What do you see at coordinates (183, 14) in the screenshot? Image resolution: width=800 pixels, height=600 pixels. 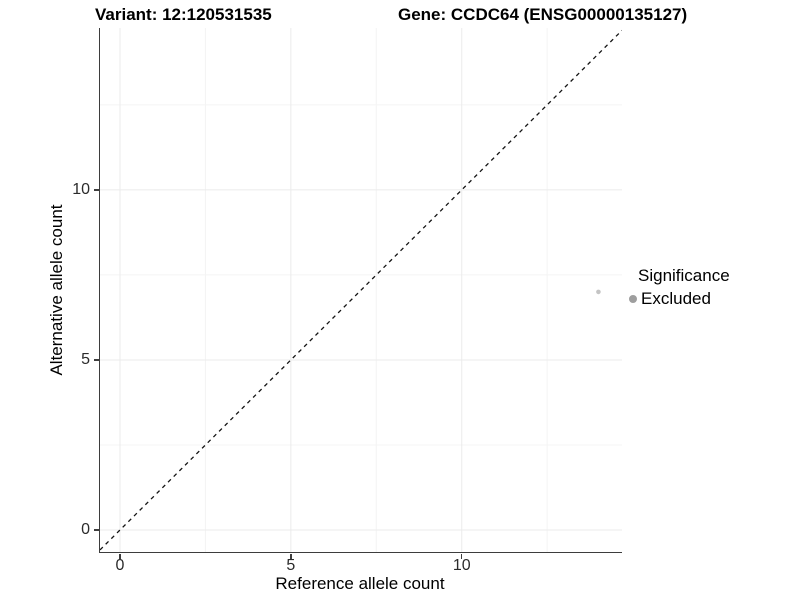 I see `plot-title-variant: Variant: 12:120531535` at bounding box center [183, 14].